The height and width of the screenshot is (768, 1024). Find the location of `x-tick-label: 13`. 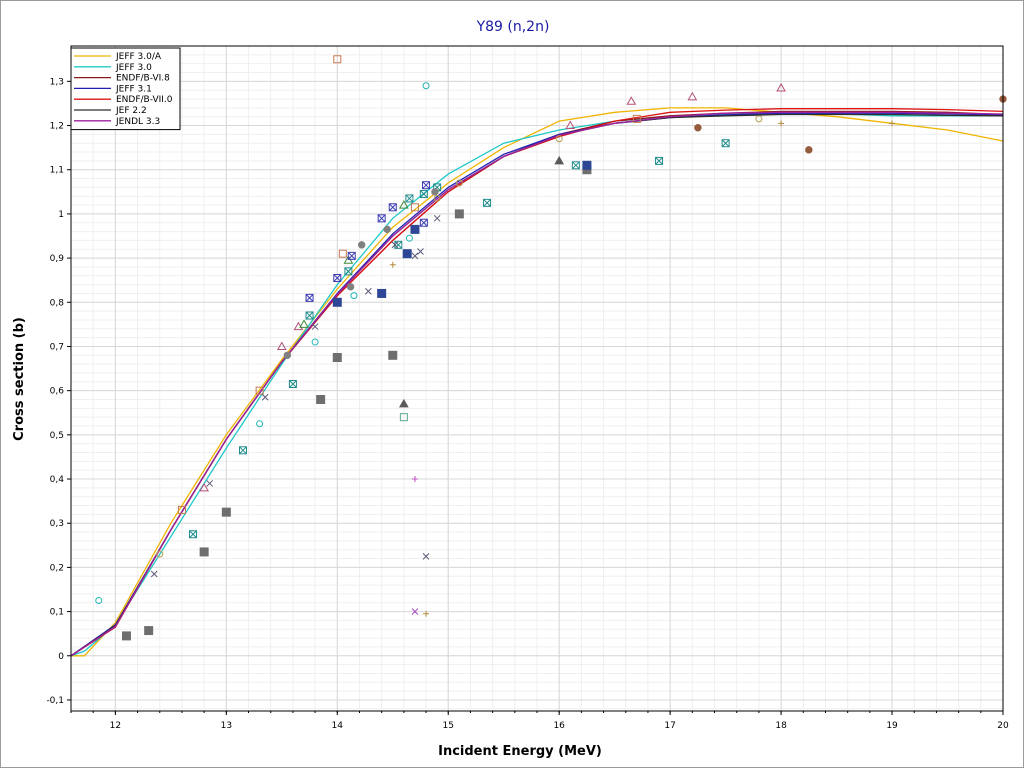

x-tick-label: 13 is located at coordinates (226, 726).